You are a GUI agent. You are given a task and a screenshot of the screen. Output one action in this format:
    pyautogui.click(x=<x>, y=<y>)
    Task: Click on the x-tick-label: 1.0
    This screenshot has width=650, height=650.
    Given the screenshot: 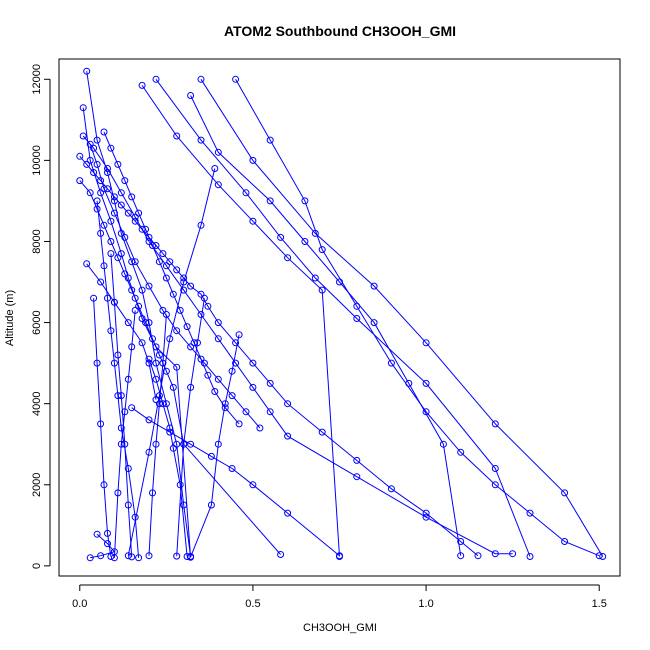 What is the action you would take?
    pyautogui.click(x=425, y=604)
    